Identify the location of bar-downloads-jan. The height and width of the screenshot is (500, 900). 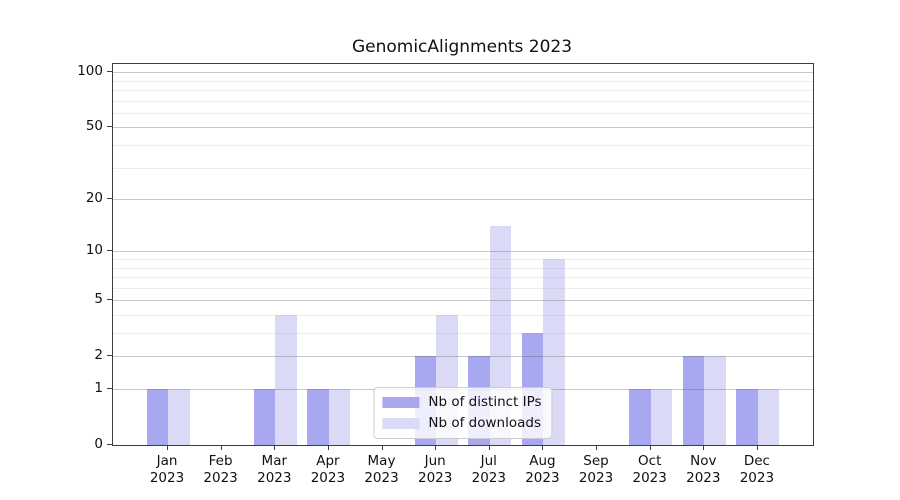
(179, 417).